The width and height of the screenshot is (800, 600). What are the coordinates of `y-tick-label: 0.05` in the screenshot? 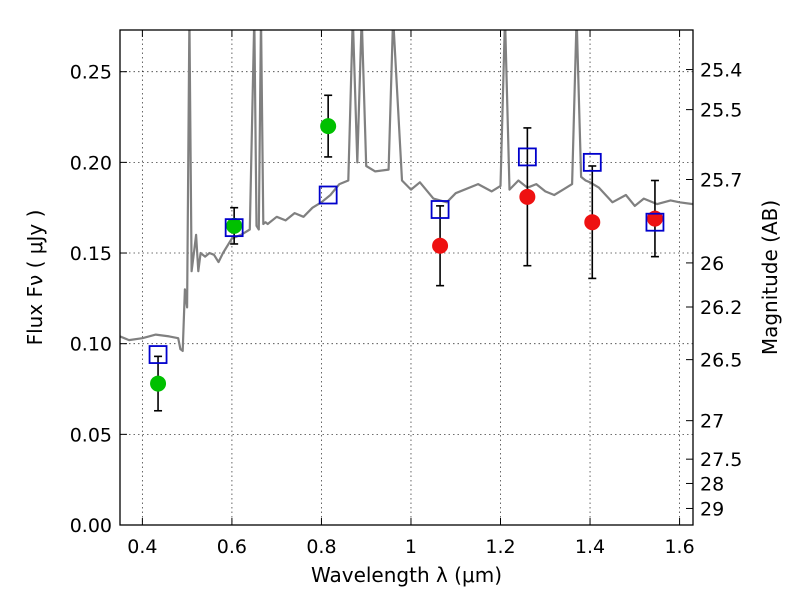 It's located at (91, 435).